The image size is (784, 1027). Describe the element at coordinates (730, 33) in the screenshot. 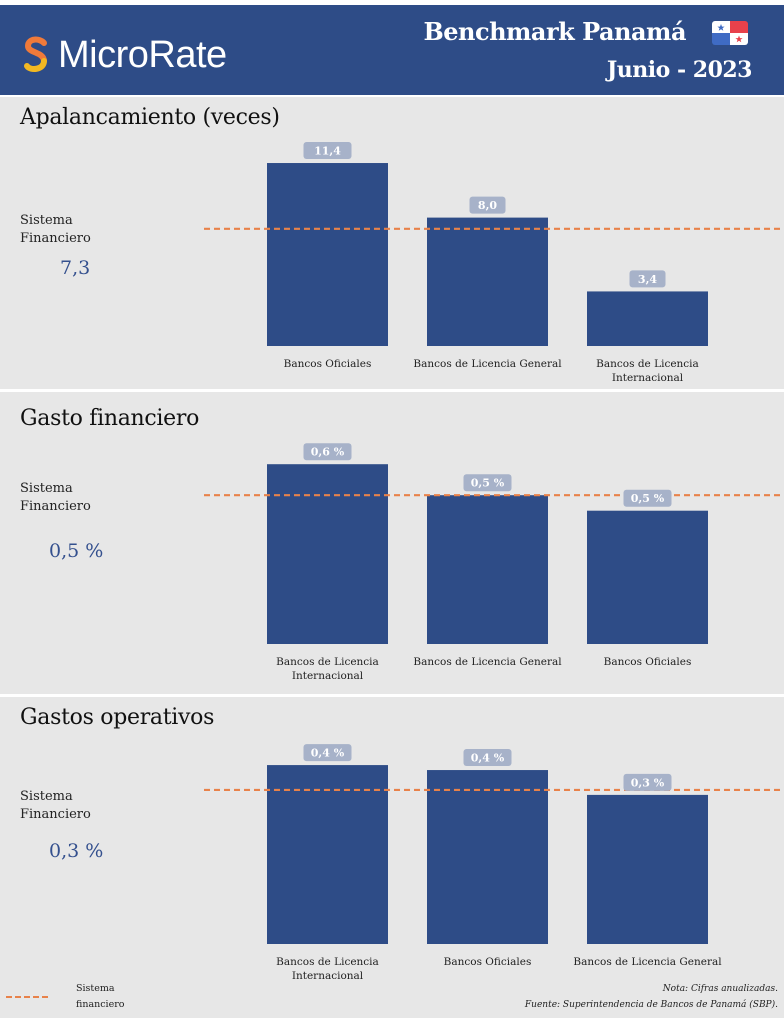

I see `panama-flag-icon` at that location.